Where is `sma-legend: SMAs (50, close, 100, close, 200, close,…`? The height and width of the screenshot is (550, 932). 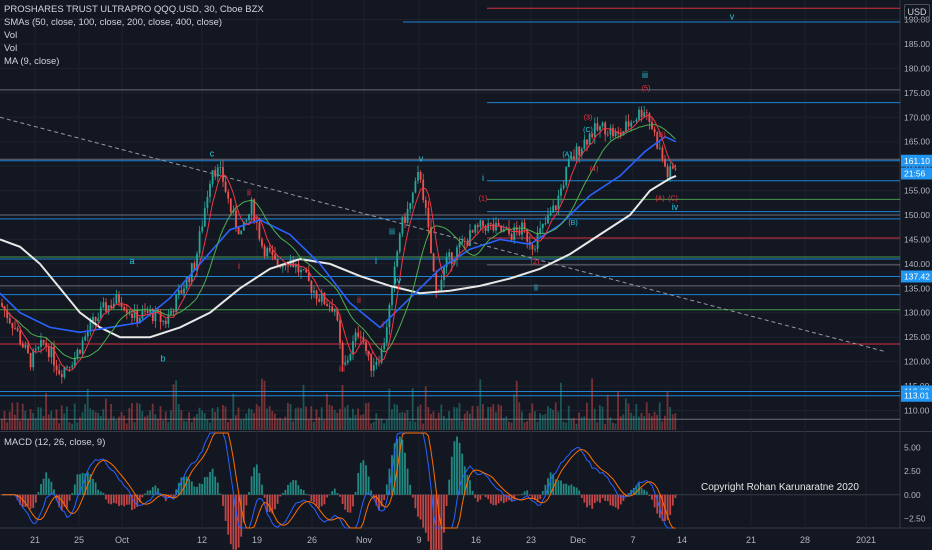 sma-legend: SMAs (50, close, 100, close, 200, close,… is located at coordinates (113, 22).